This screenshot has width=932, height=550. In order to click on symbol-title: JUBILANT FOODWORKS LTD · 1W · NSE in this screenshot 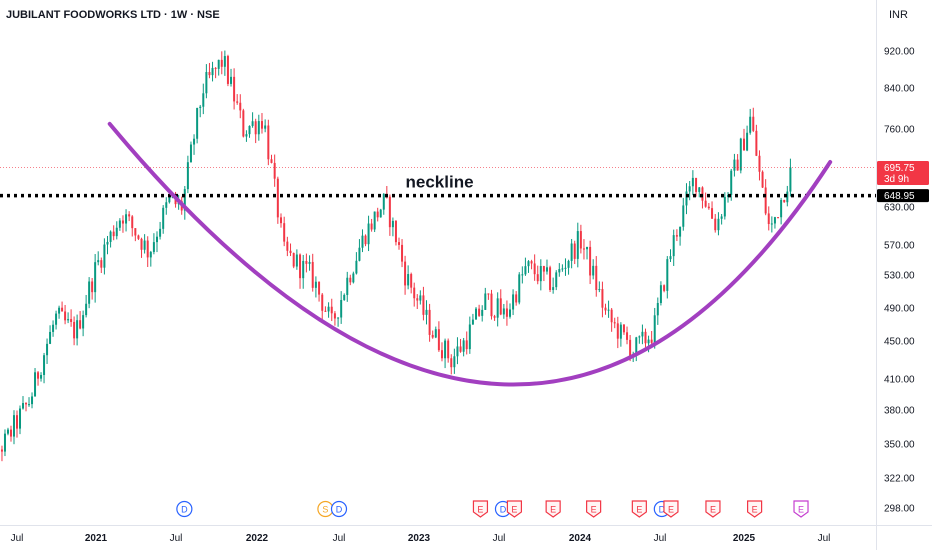, I will do `click(113, 15)`.